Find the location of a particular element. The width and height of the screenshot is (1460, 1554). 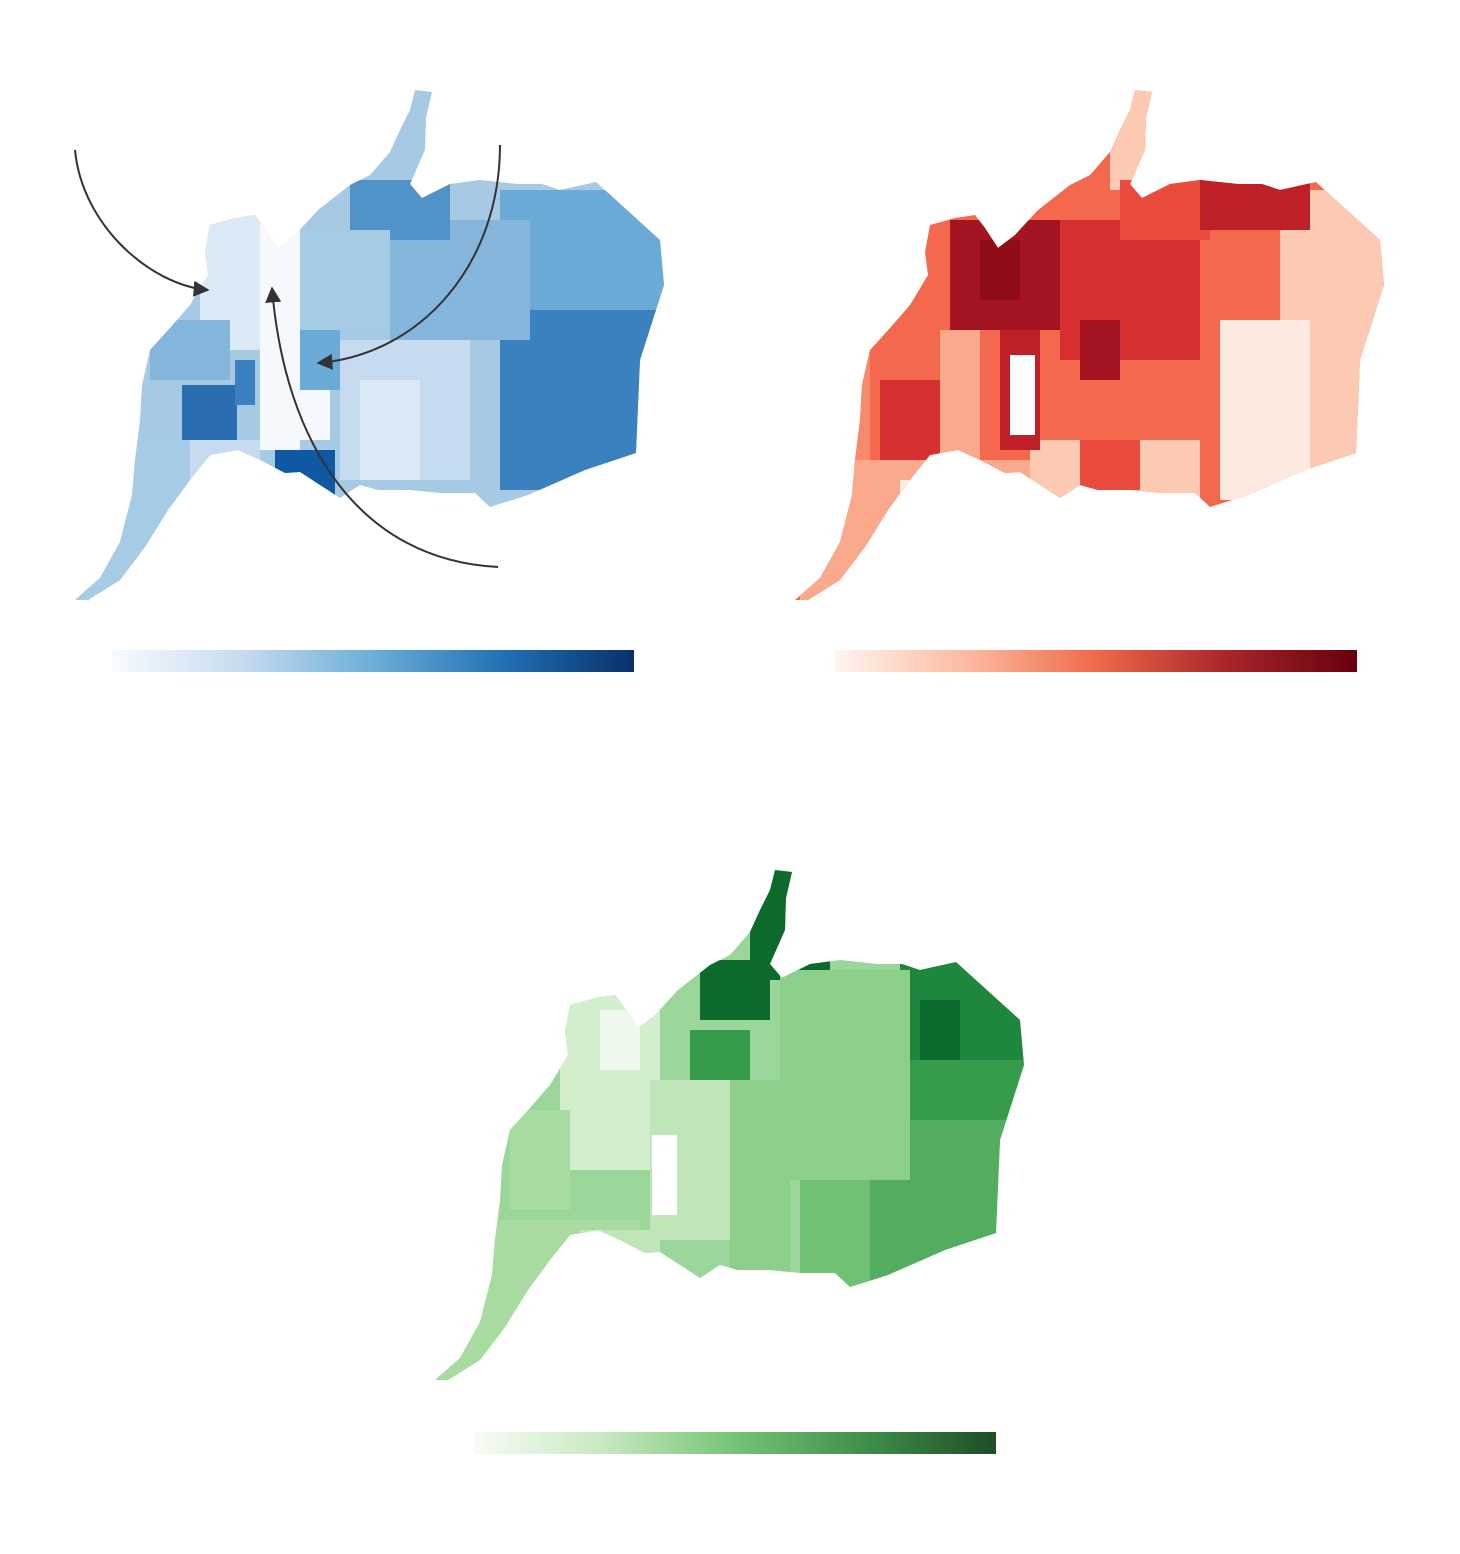

annotation-arrows is located at coordinates (287, 356).